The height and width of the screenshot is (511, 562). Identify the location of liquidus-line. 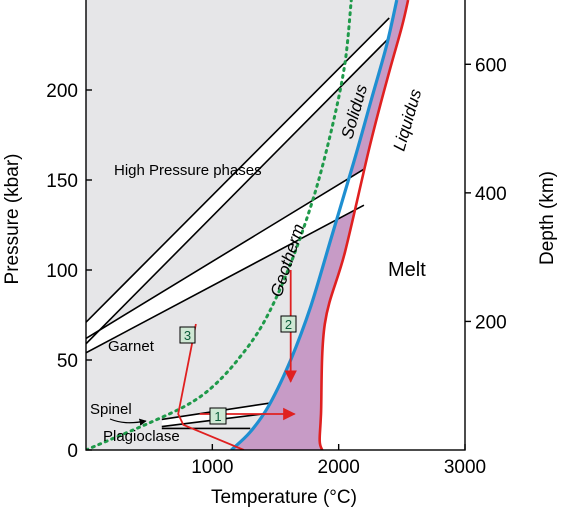
(364, 225).